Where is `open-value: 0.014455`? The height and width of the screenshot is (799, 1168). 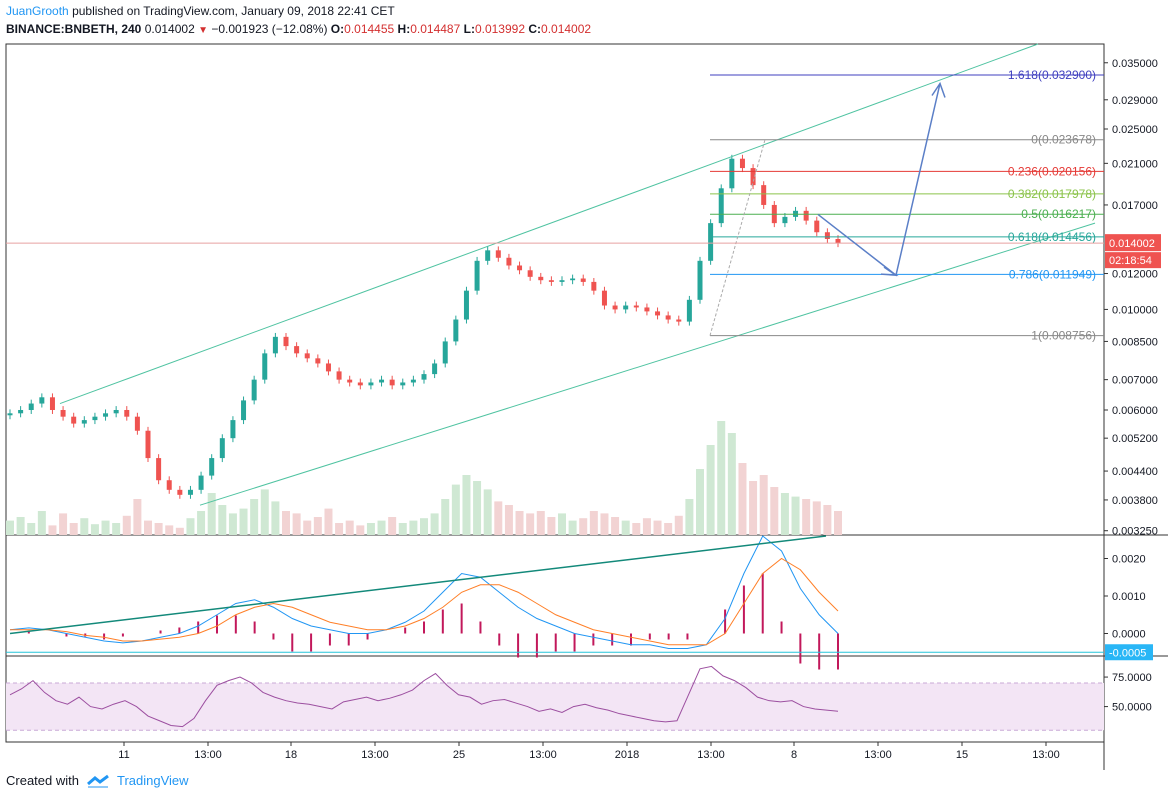 open-value: 0.014455 is located at coordinates (369, 29).